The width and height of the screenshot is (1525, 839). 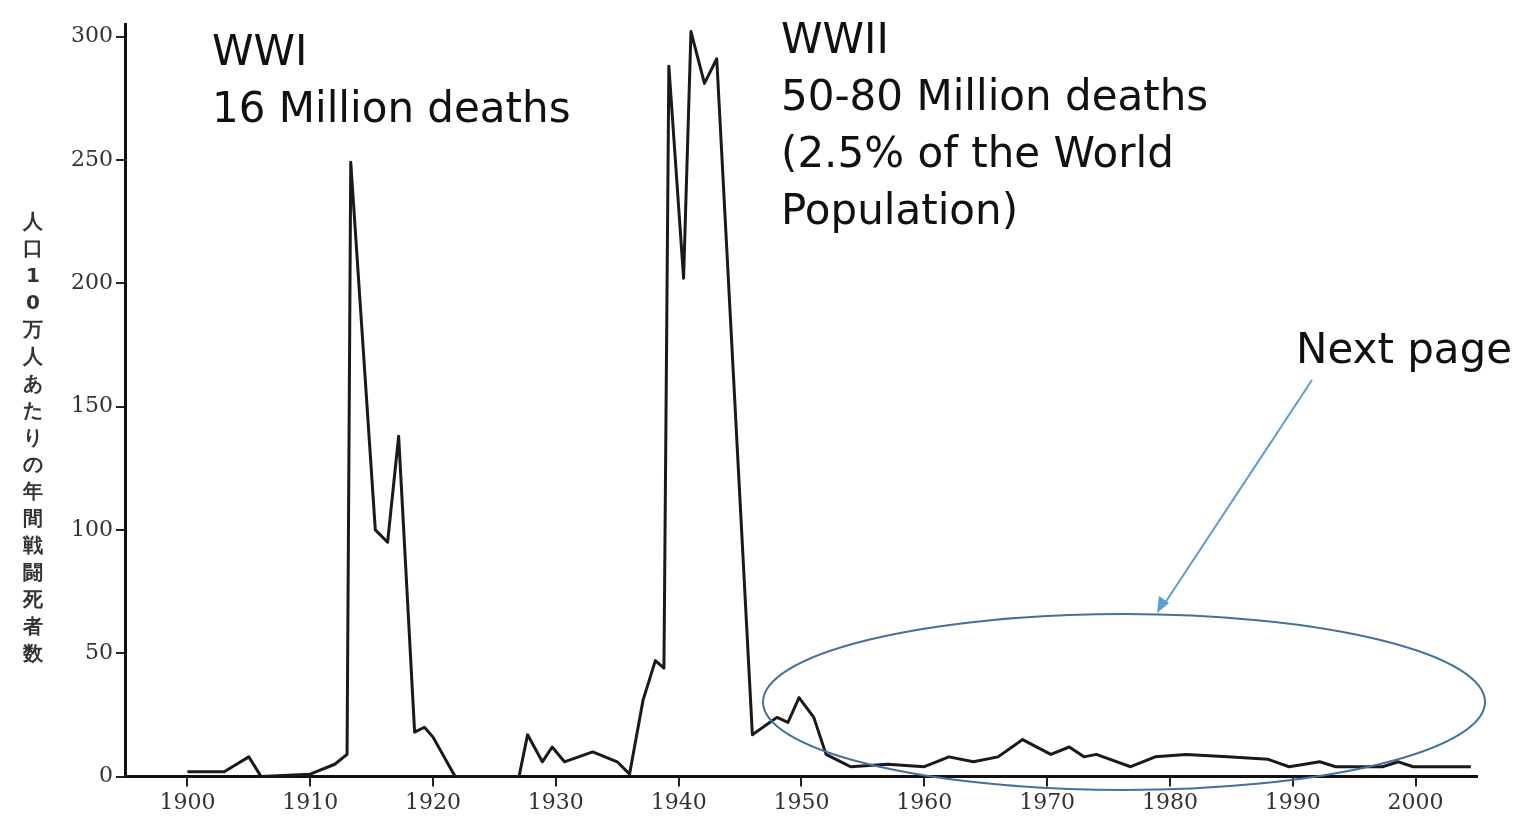 I want to click on y-tick-label: 100, so click(x=91, y=528).